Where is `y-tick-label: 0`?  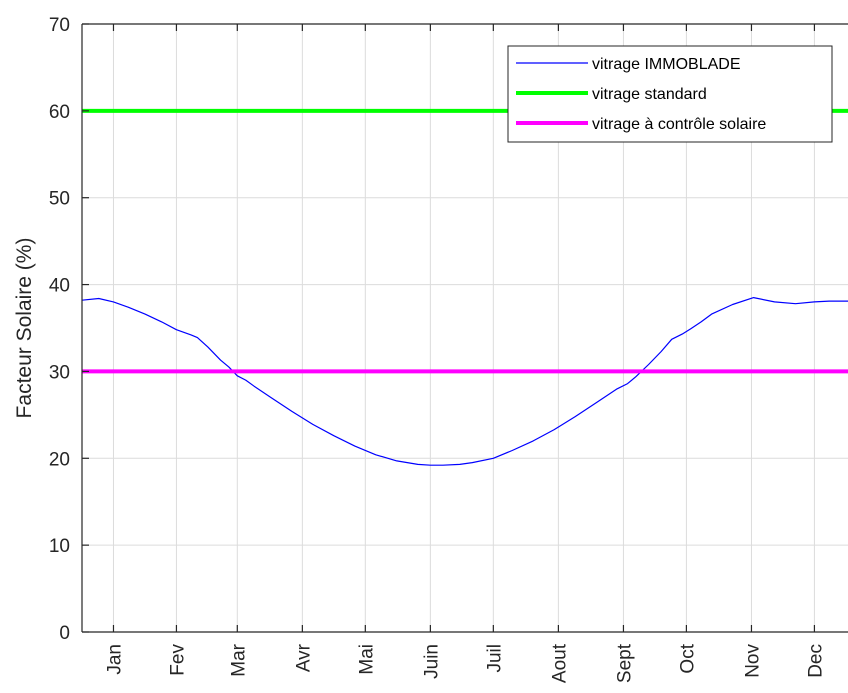
y-tick-label: 0 is located at coordinates (64, 633).